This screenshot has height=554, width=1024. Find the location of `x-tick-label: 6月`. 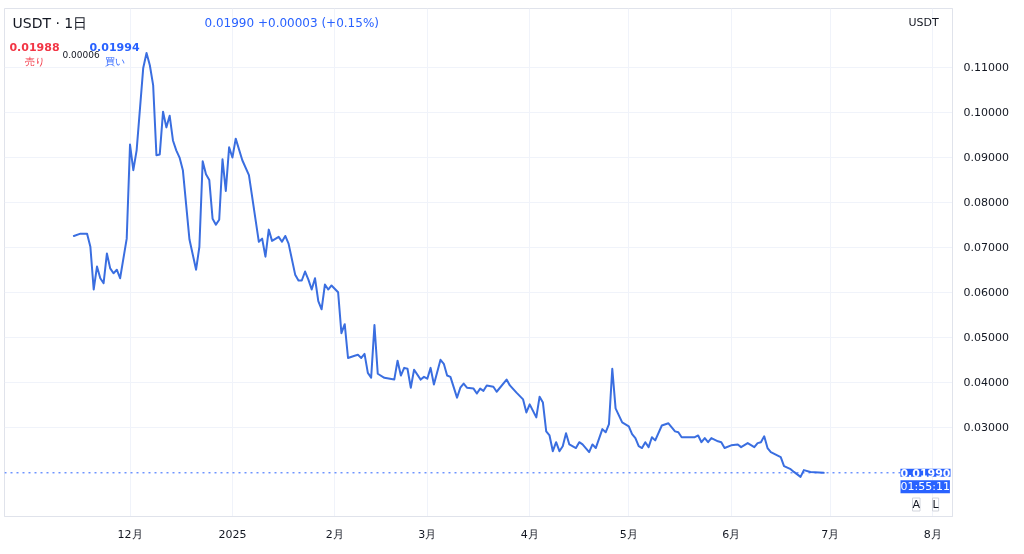

x-tick-label: 6月 is located at coordinates (731, 534).